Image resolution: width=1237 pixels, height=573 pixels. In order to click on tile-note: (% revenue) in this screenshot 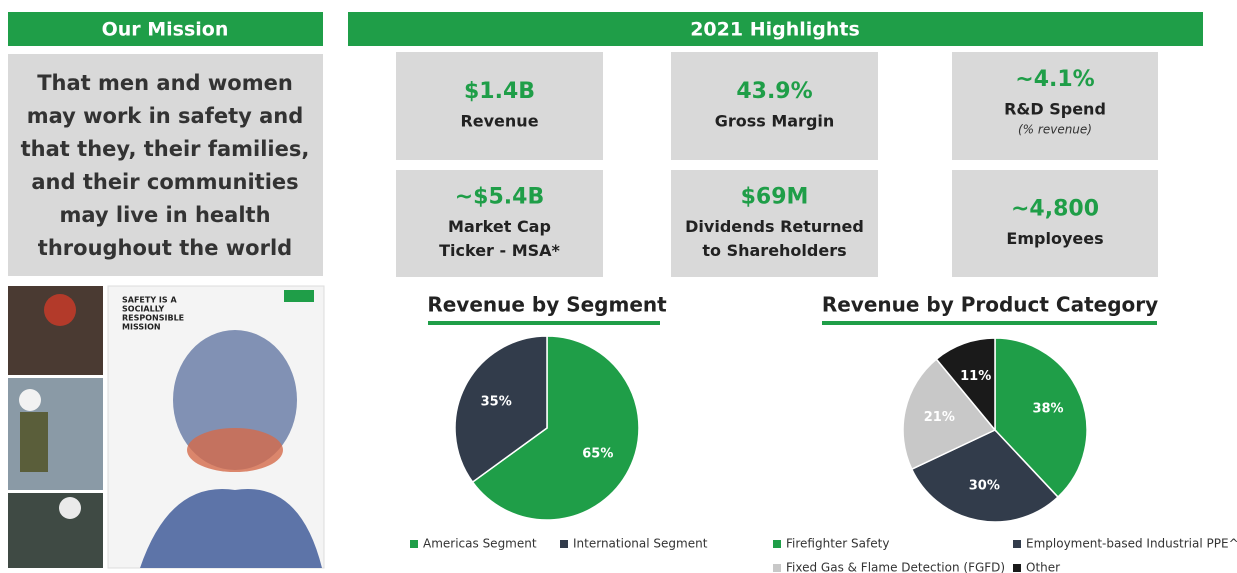, I will do `click(1055, 130)`.